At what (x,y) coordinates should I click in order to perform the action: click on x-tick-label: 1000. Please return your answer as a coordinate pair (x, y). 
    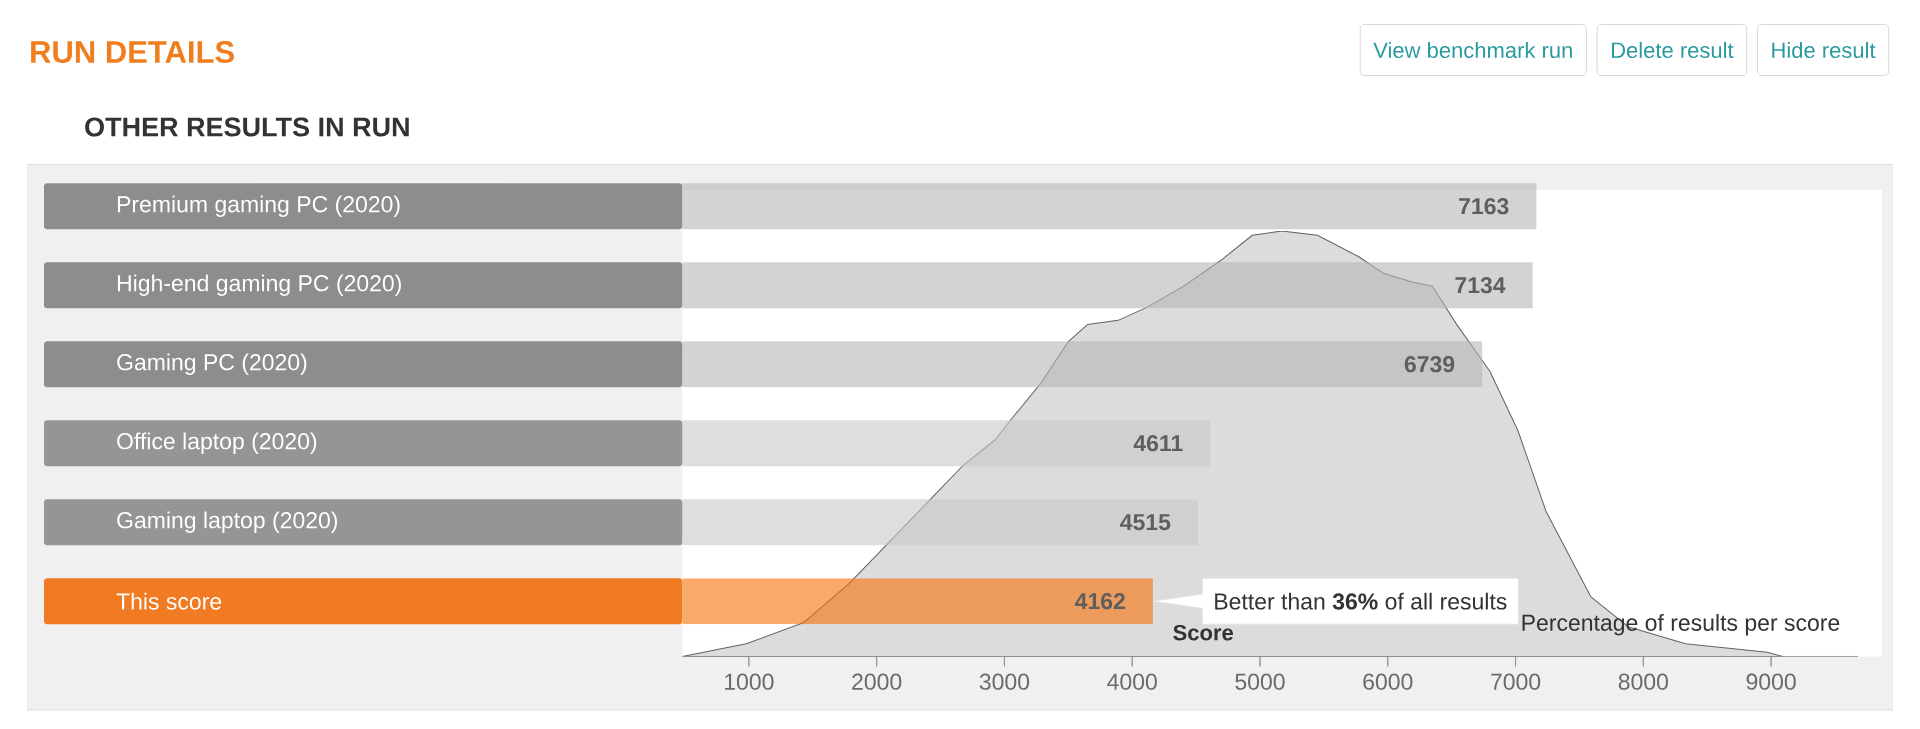
    Looking at the image, I should click on (749, 681).